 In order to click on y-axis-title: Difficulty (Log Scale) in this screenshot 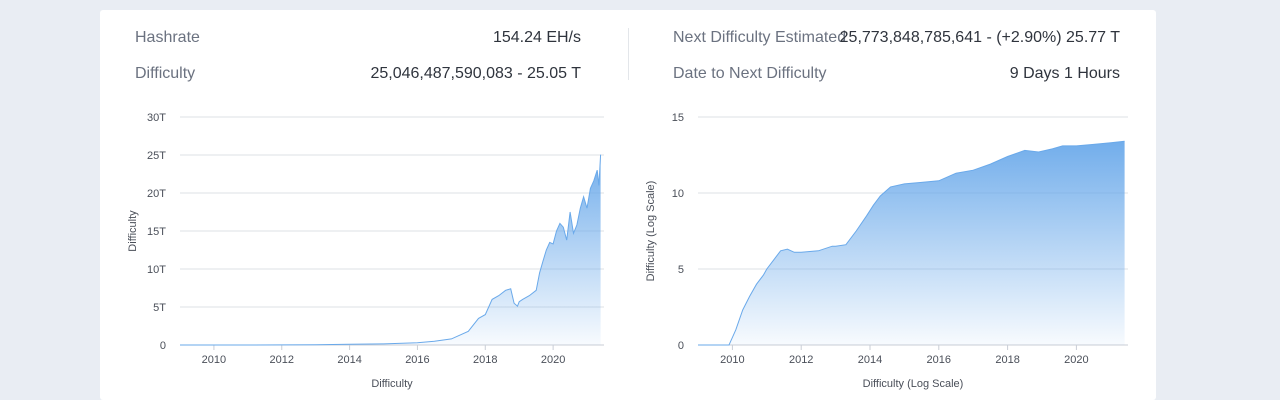, I will do `click(651, 231)`.